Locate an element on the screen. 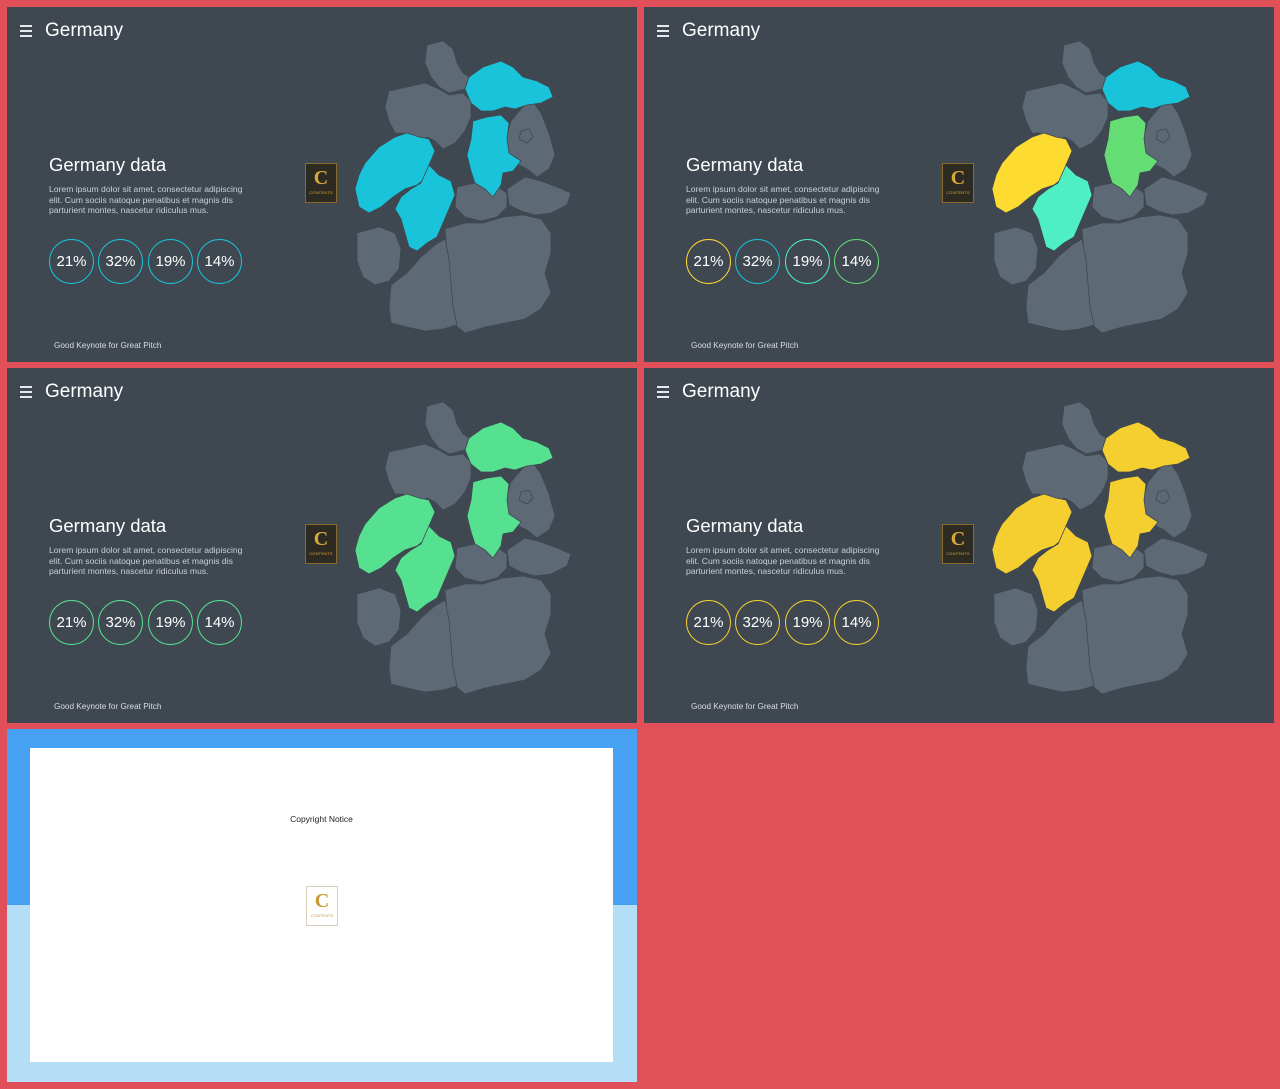 The image size is (1280, 1089). contents-logo: C CONTENTS is located at coordinates (322, 906).